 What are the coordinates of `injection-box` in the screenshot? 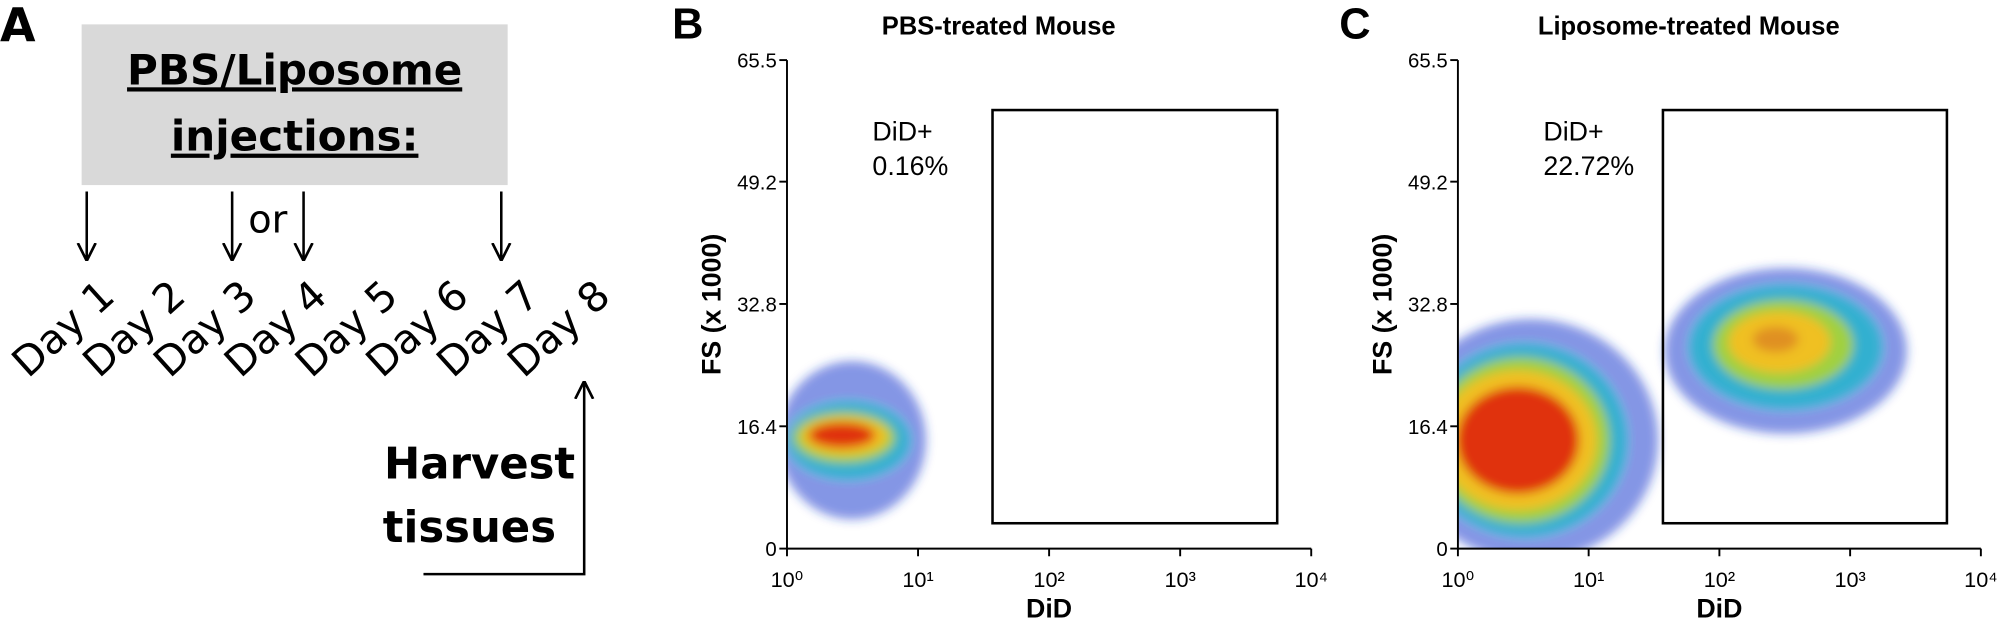 It's located at (294, 105).